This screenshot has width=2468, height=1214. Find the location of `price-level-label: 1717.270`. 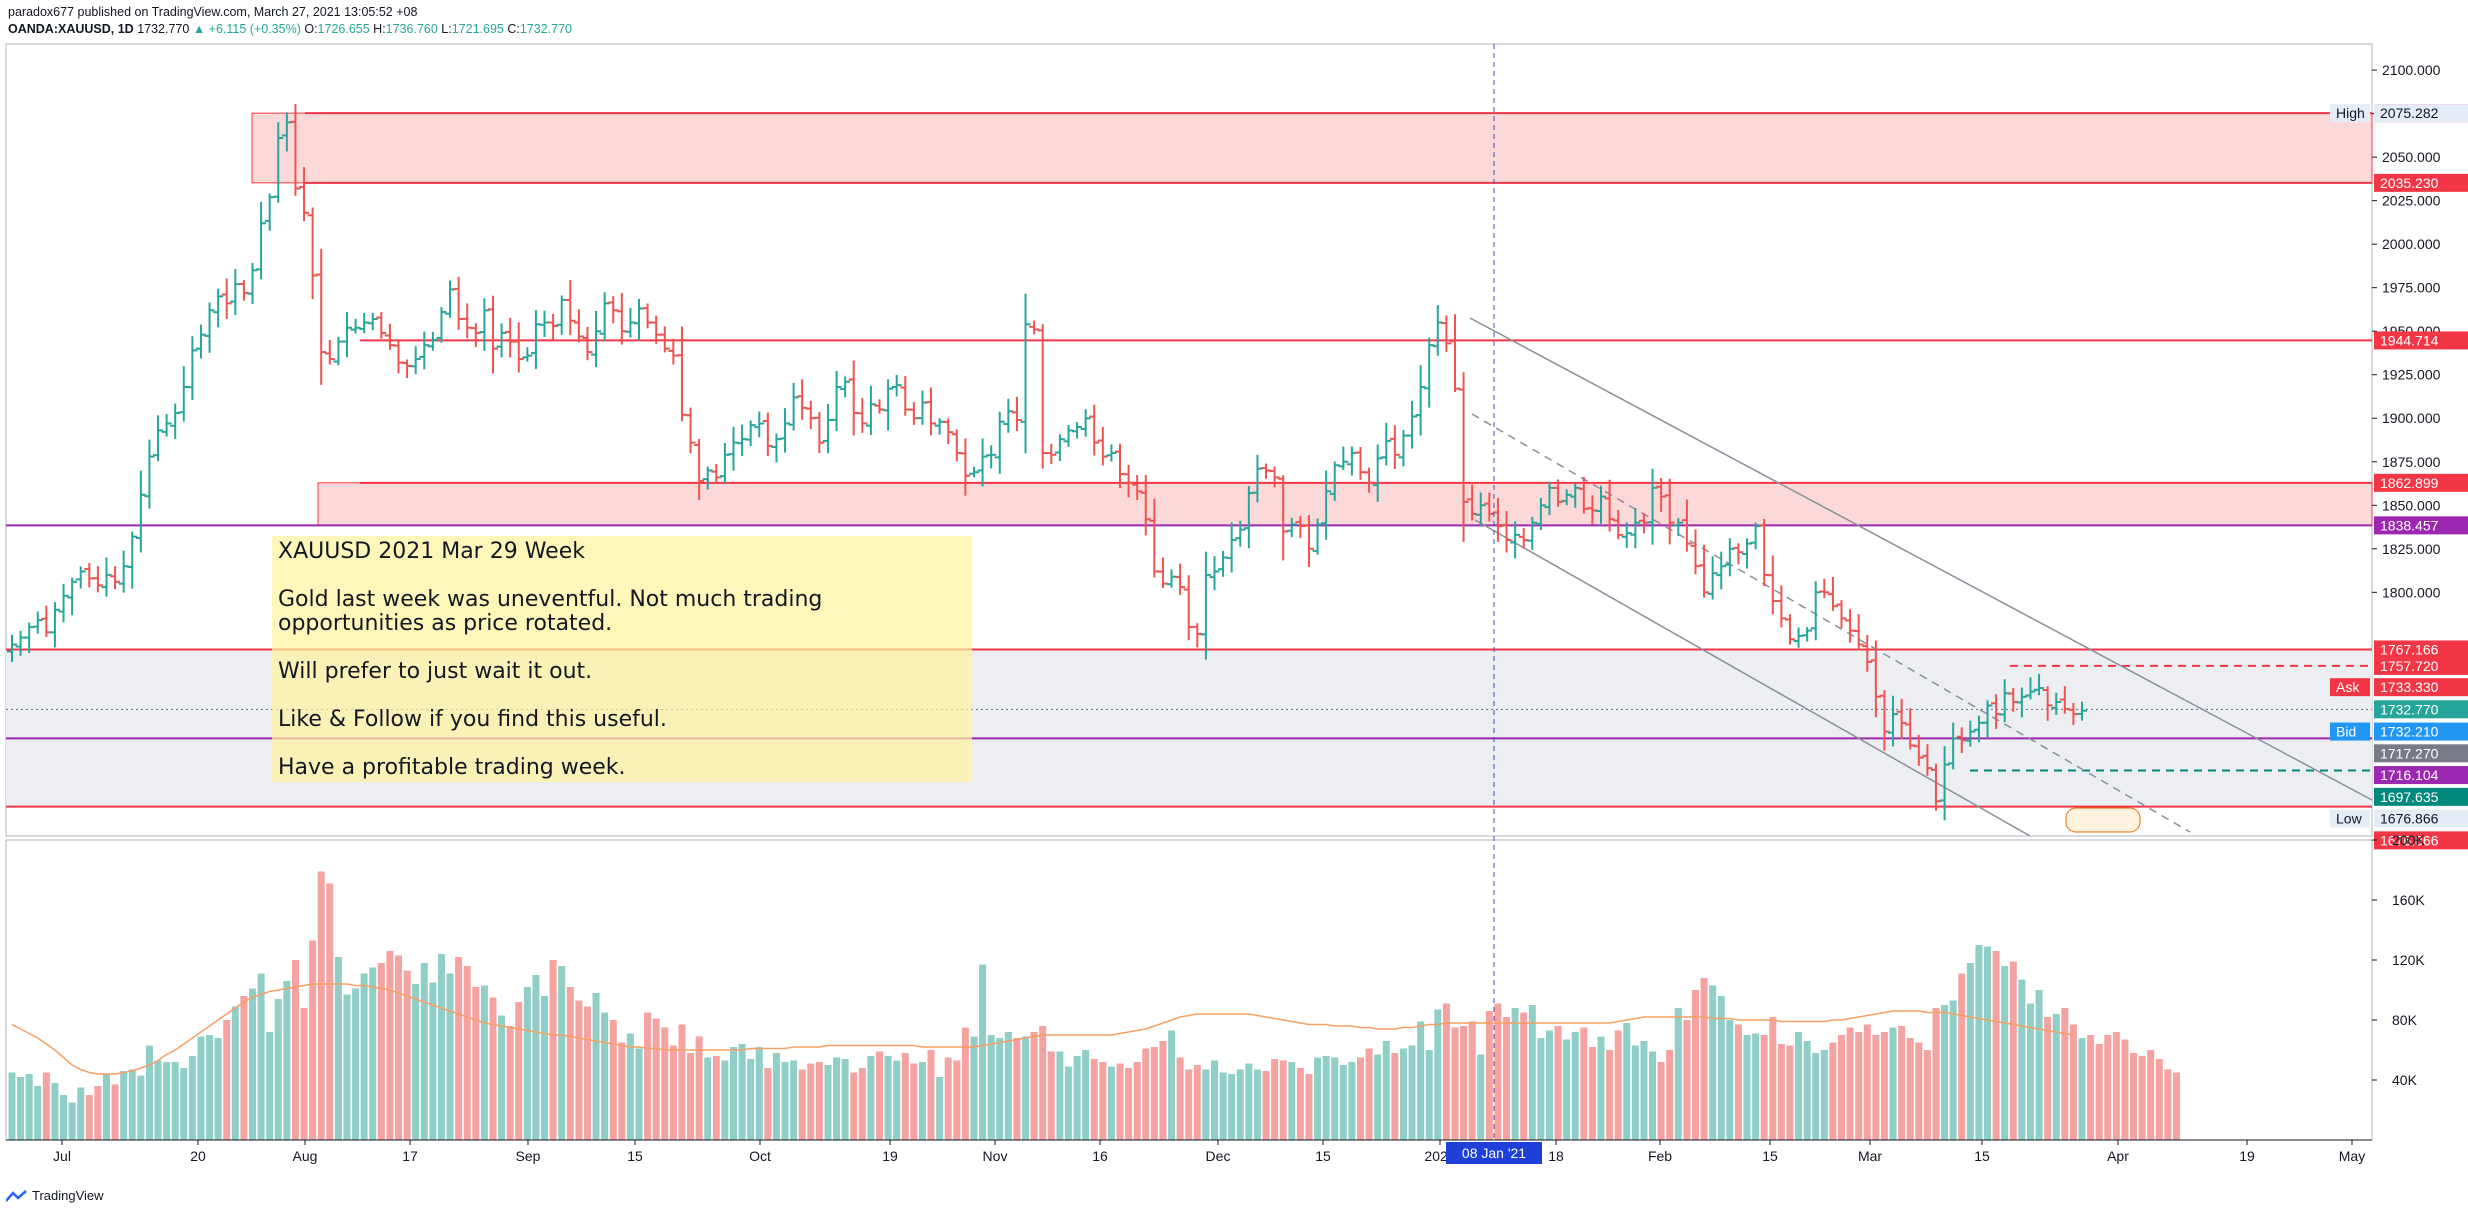

price-level-label: 1717.270 is located at coordinates (2409, 753).